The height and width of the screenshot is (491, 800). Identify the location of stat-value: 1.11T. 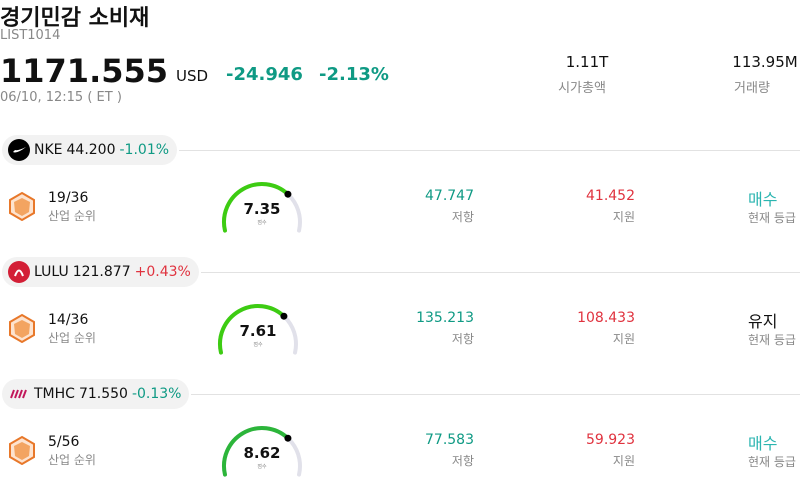
(587, 62).